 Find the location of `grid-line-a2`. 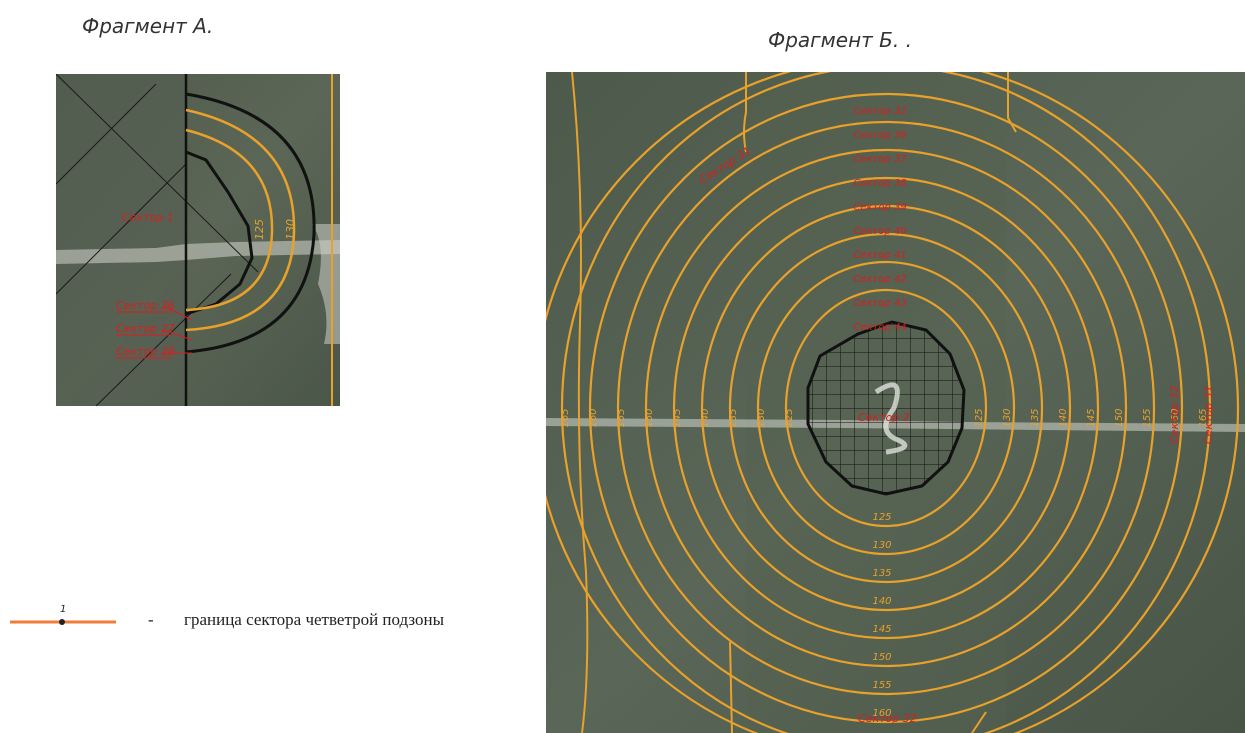

grid-line-a2 is located at coordinates (106, 134).